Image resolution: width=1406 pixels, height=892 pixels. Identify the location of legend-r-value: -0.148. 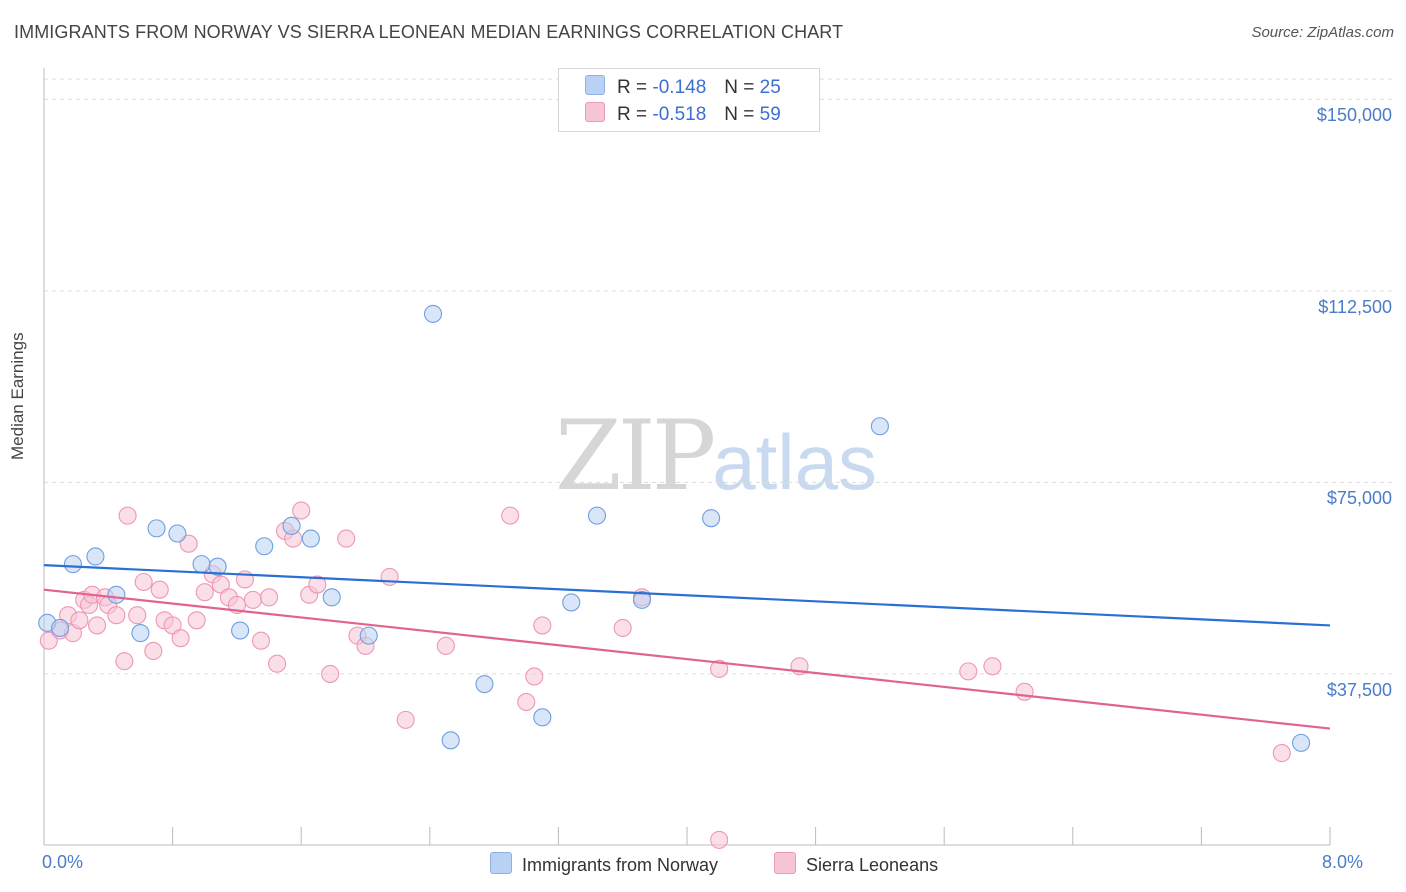
(679, 87).